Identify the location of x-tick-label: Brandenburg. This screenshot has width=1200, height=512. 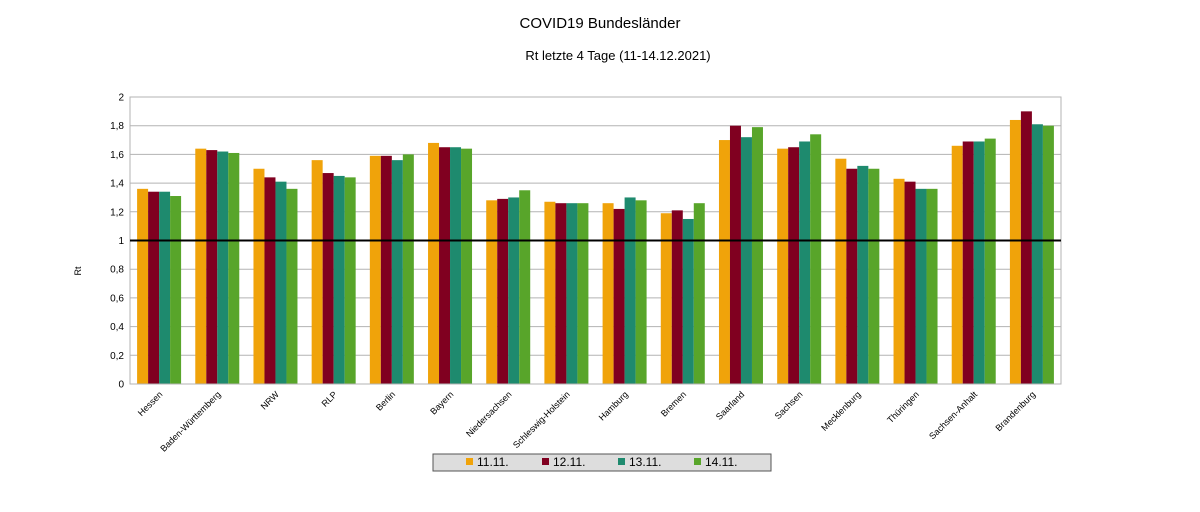
(1015, 411).